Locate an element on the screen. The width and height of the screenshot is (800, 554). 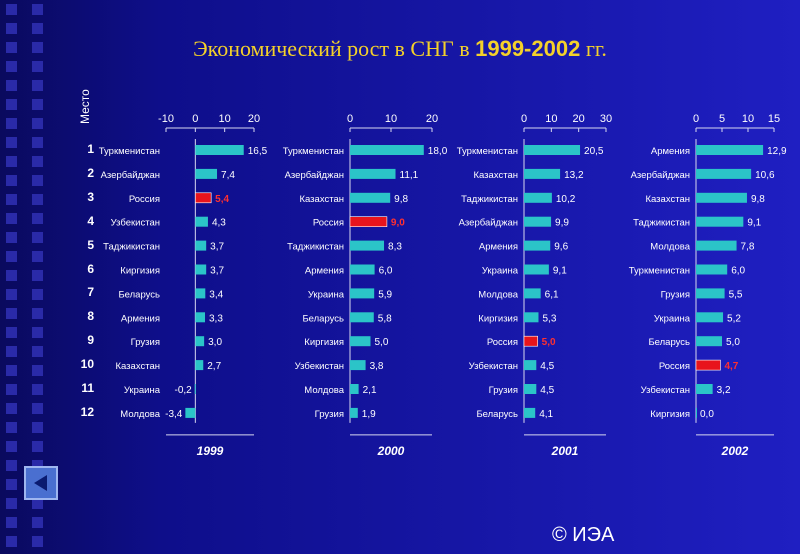
rank-number: 6 is located at coordinates (90, 268).